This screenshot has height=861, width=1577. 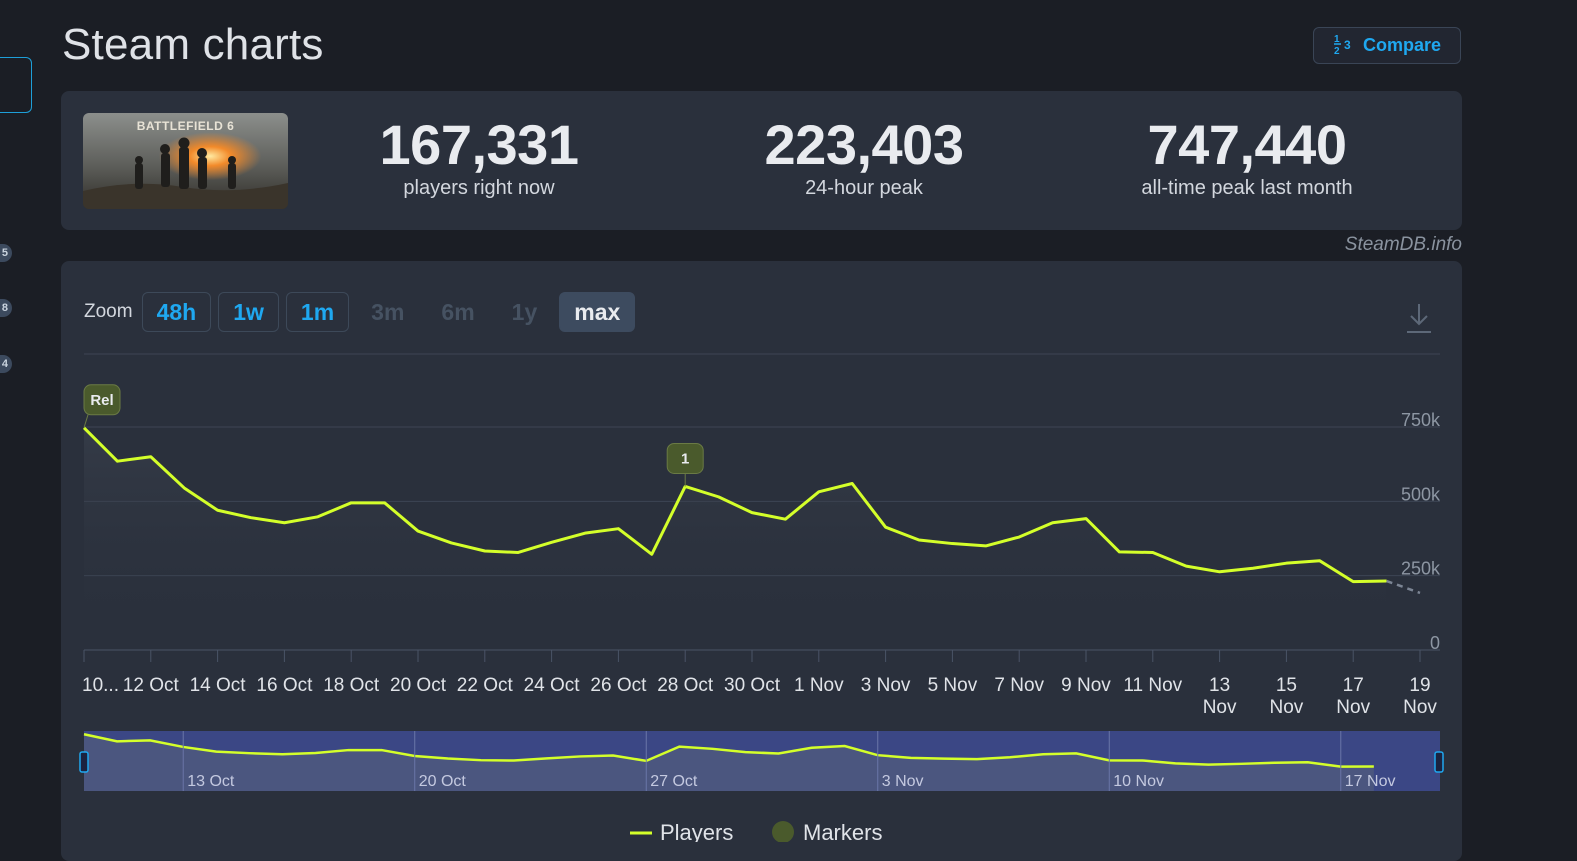 I want to click on compare-label: Compare, so click(x=1402, y=45).